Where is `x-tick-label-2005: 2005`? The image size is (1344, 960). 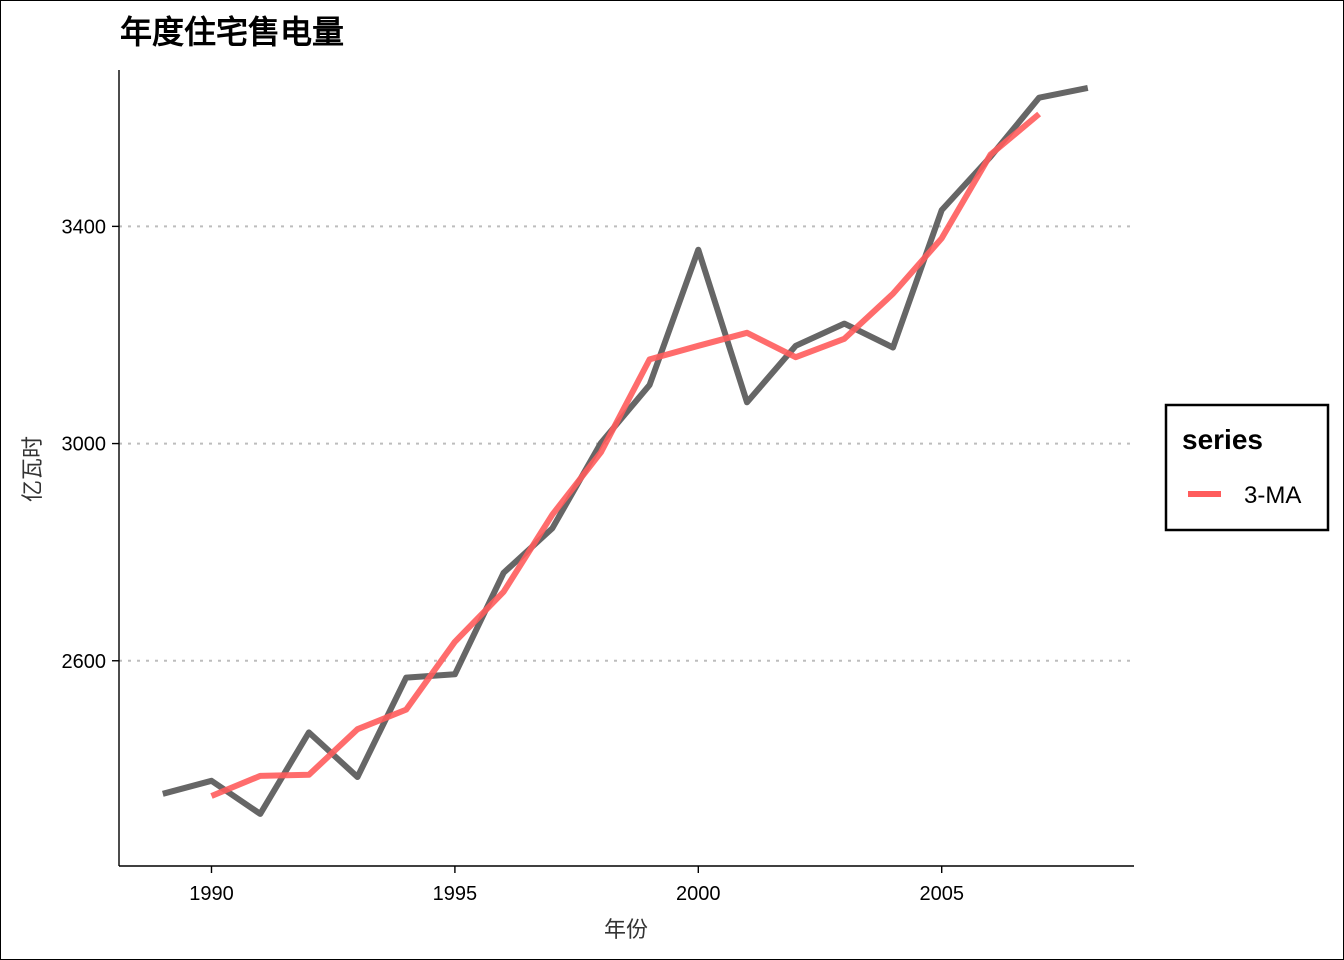
x-tick-label-2005: 2005 is located at coordinates (941, 894).